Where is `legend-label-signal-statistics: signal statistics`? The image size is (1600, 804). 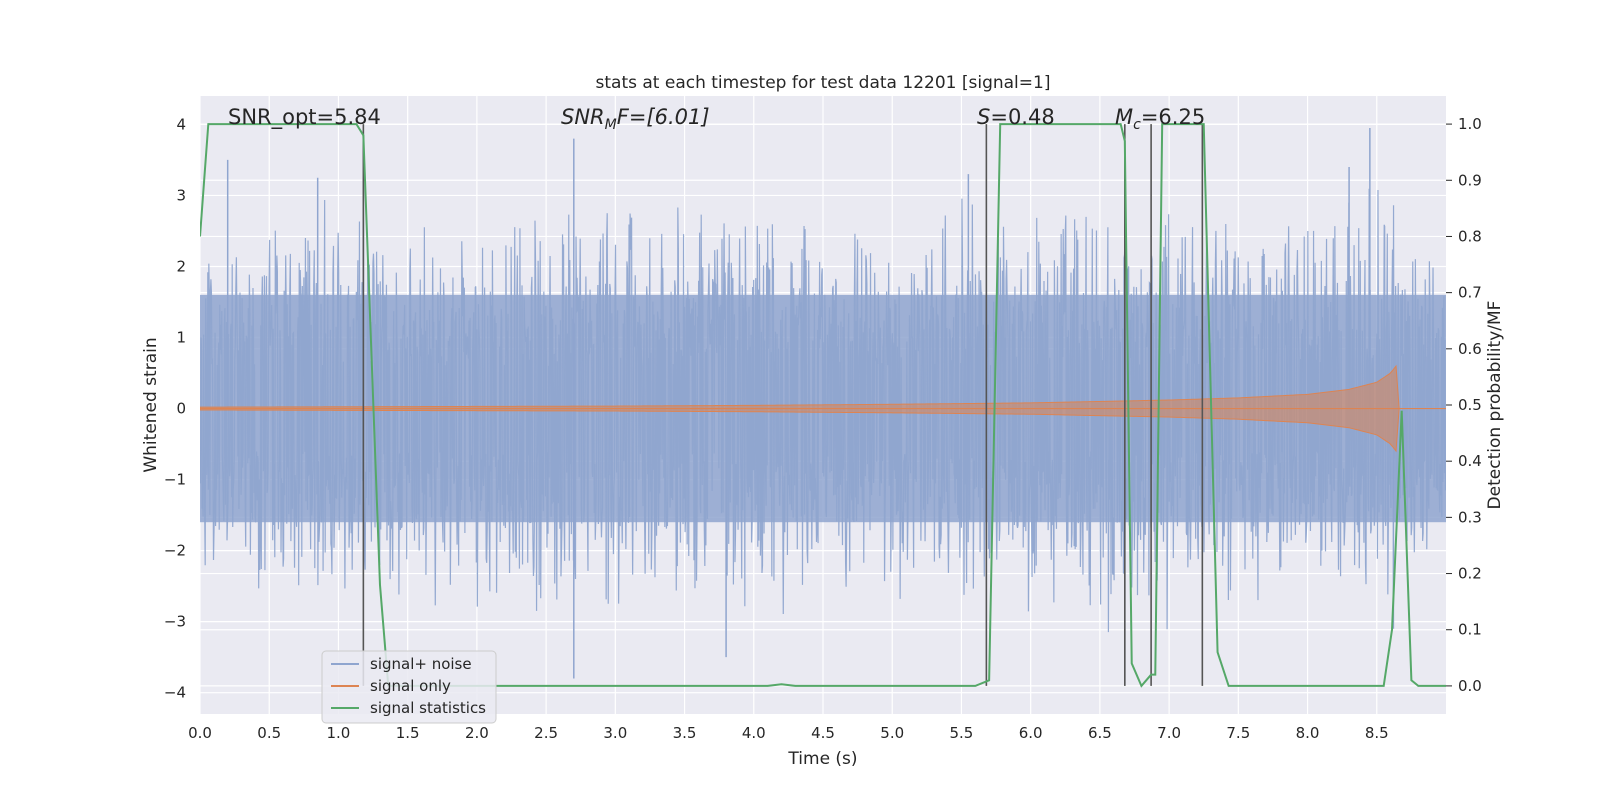
legend-label-signal-statistics: signal statistics is located at coordinates (428, 708).